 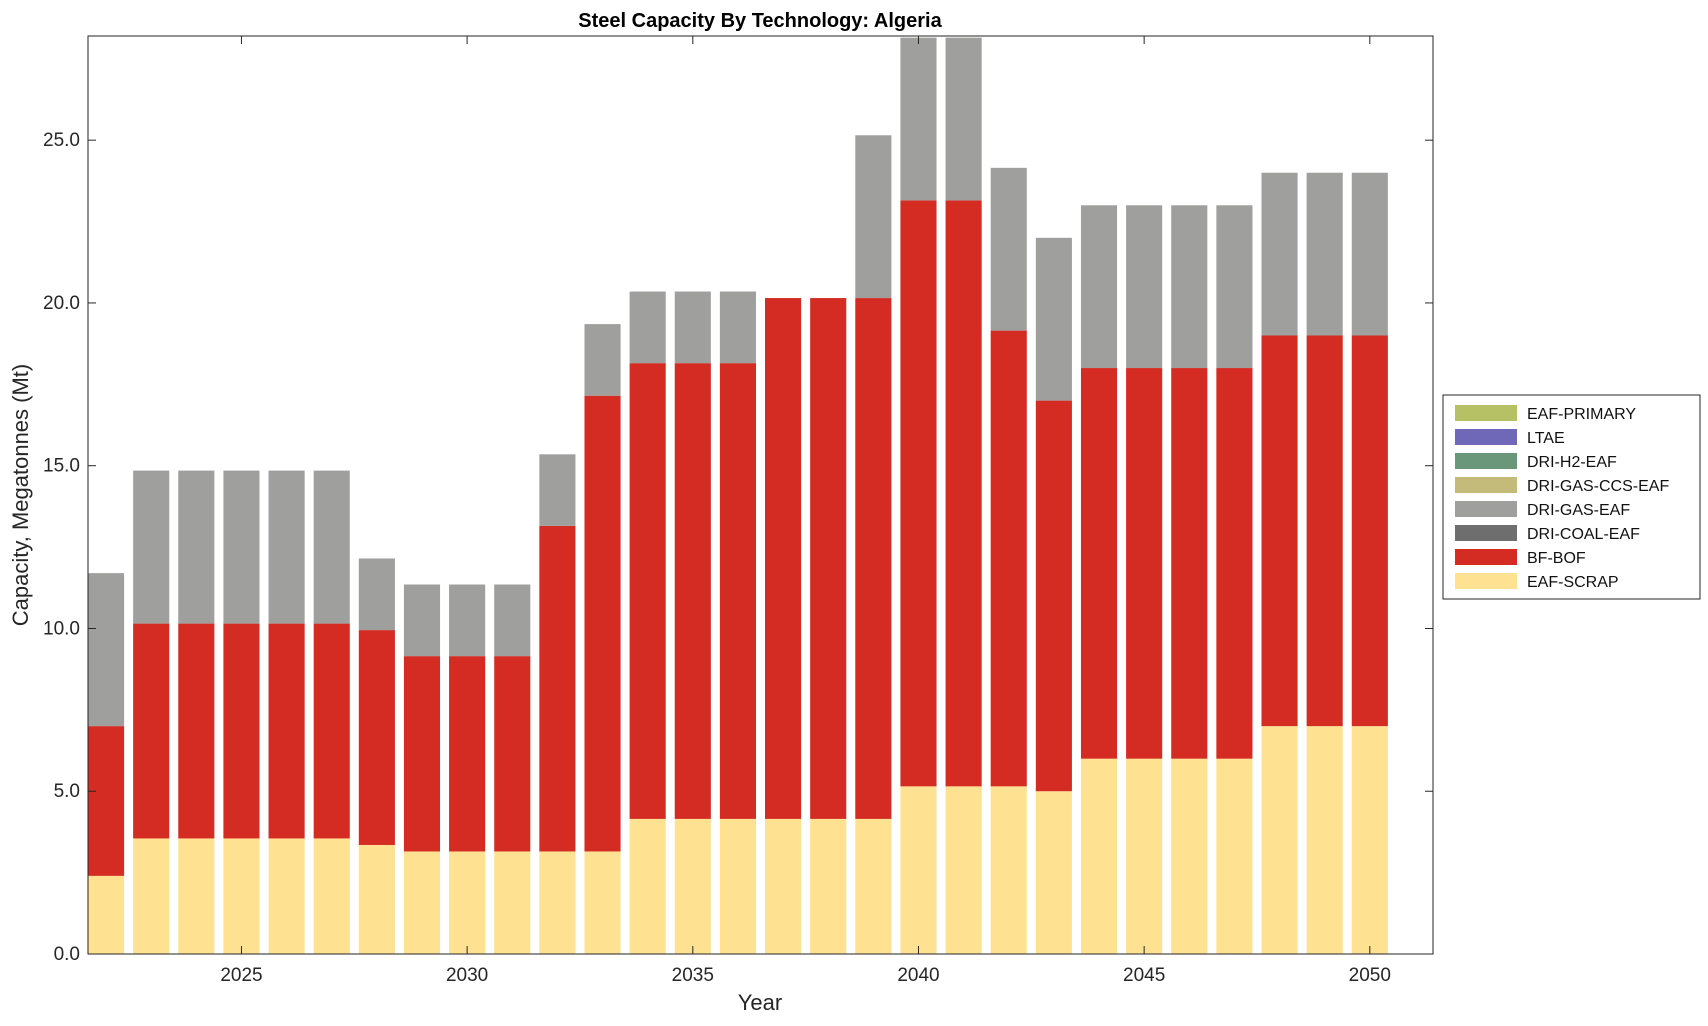 What do you see at coordinates (783, 558) in the screenshot?
I see `bar-bf-bof-2037` at bounding box center [783, 558].